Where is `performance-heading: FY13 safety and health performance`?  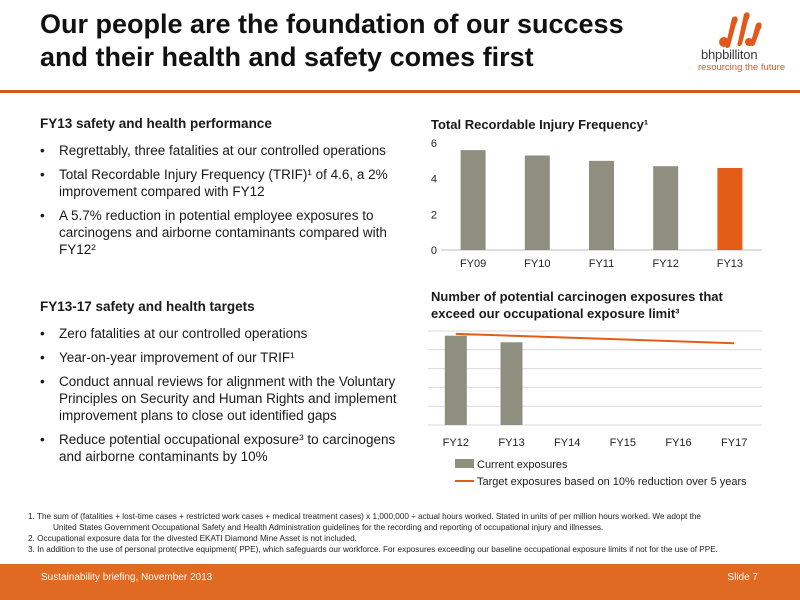 performance-heading: FY13 safety and health performance is located at coordinates (156, 123).